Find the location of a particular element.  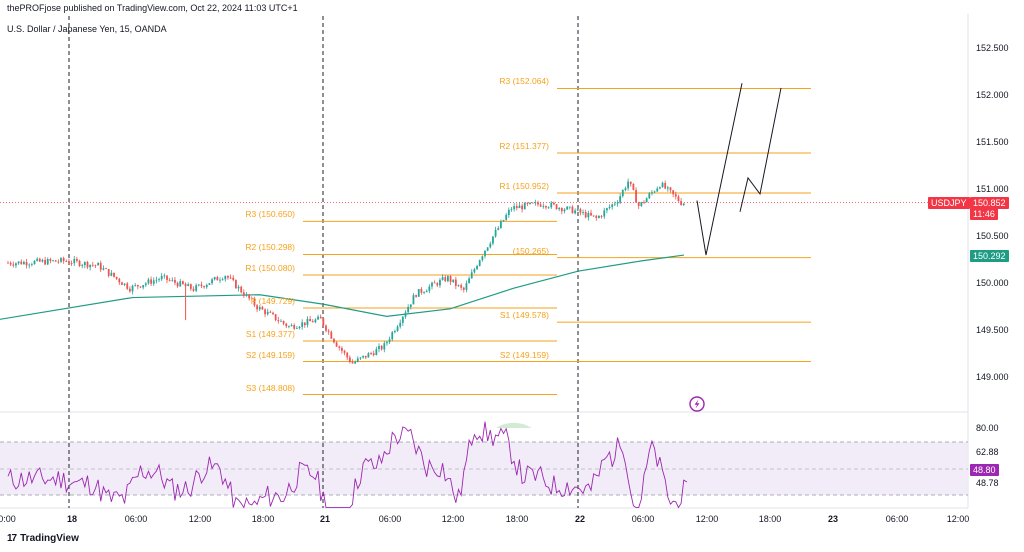

pivot-label: R2 (150.298) is located at coordinates (270, 247).